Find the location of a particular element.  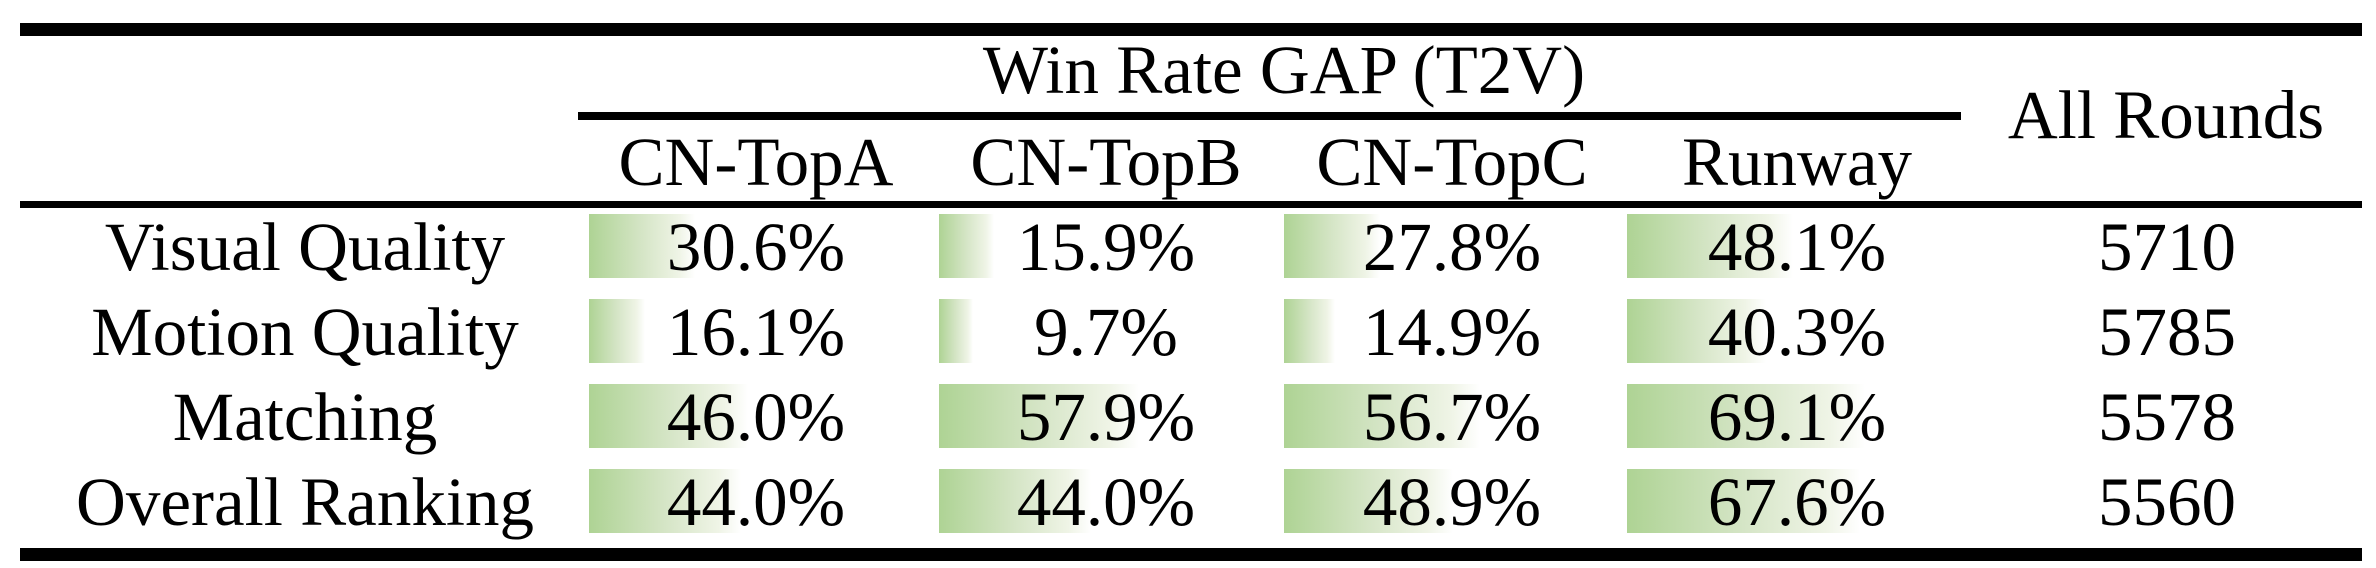

row-label: Overall Ranking is located at coordinates (305, 502).